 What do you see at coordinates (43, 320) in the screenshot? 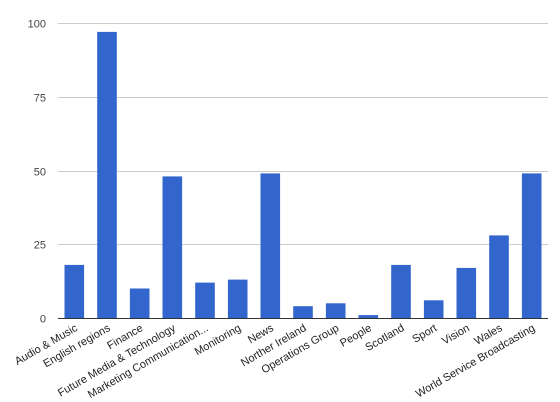
I see `y-tick-label: 0` at bounding box center [43, 320].